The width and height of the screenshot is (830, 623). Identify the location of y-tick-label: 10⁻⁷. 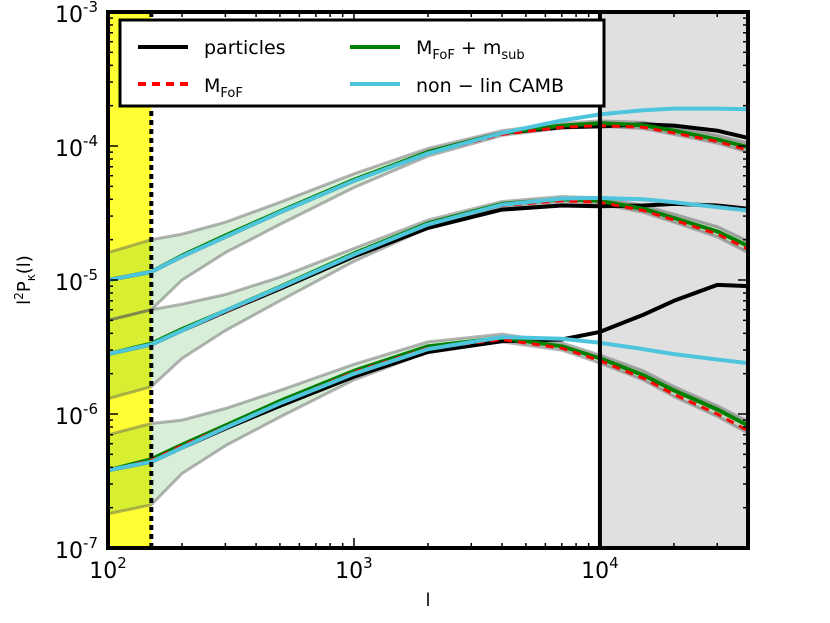
(76, 549).